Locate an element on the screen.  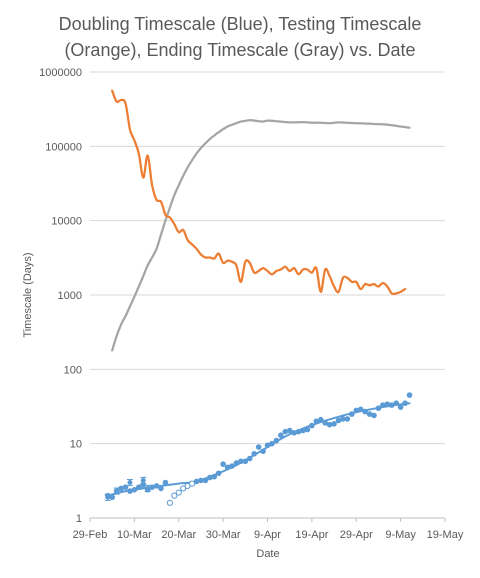
y-tick-label: 1000 is located at coordinates (70, 296).